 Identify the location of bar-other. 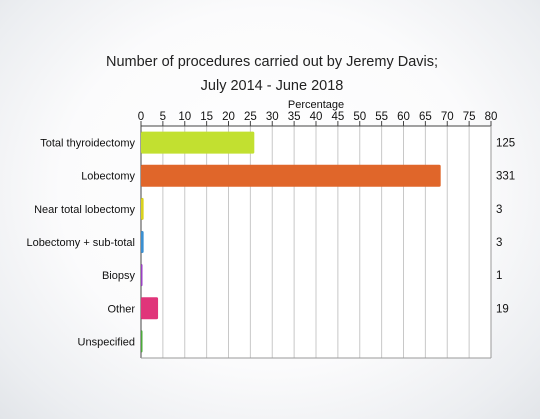
(150, 308).